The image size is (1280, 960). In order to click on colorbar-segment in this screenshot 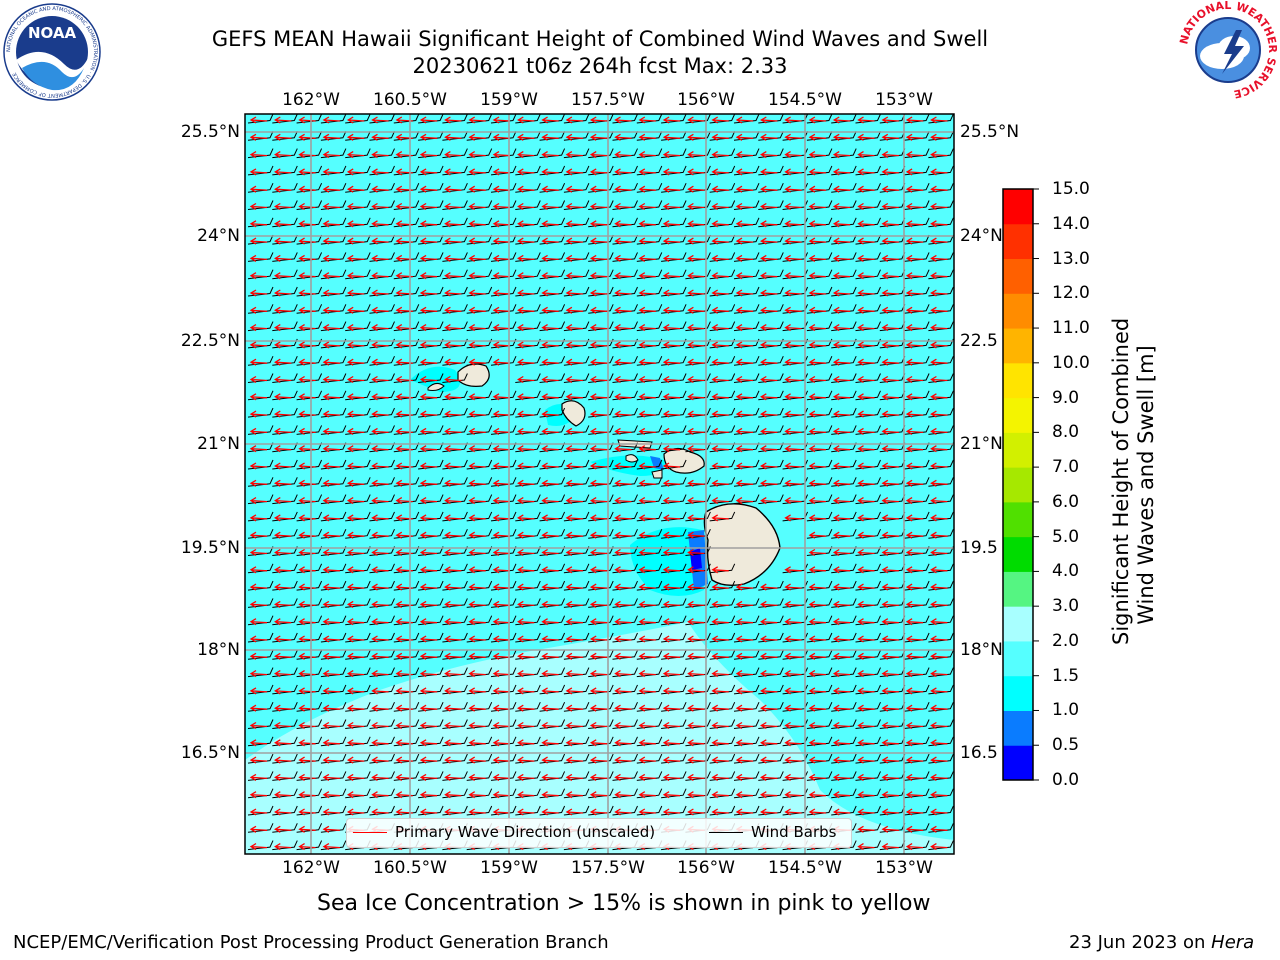, I will do `click(1018, 276)`.